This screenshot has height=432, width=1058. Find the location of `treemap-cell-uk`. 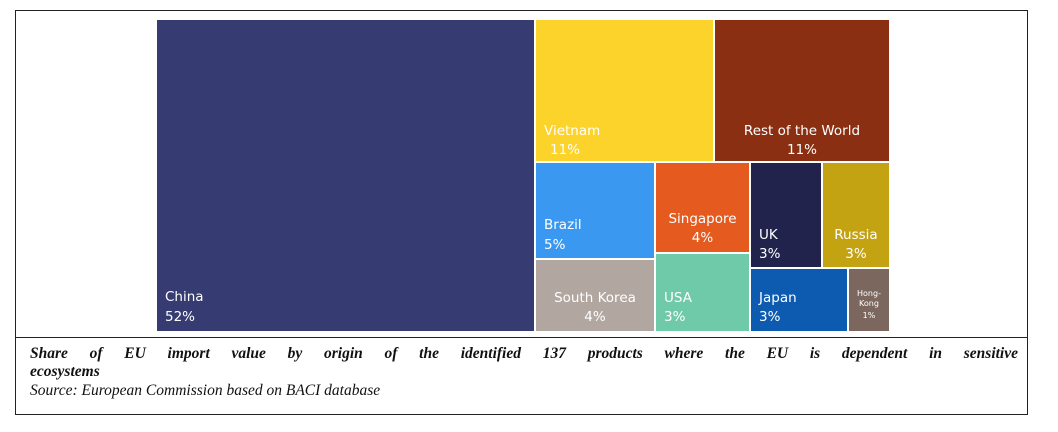

treemap-cell-uk is located at coordinates (786, 215).